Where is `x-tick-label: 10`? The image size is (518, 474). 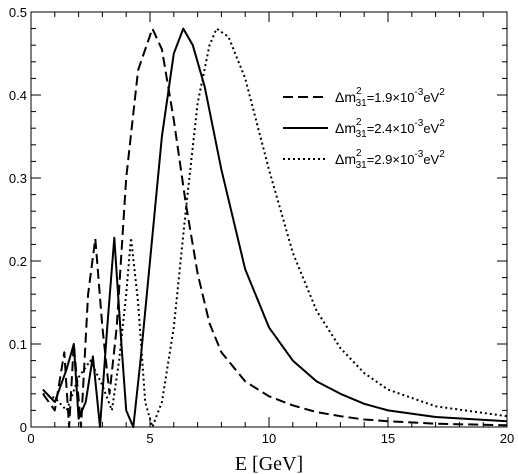
x-tick-label: 10 is located at coordinates (269, 438).